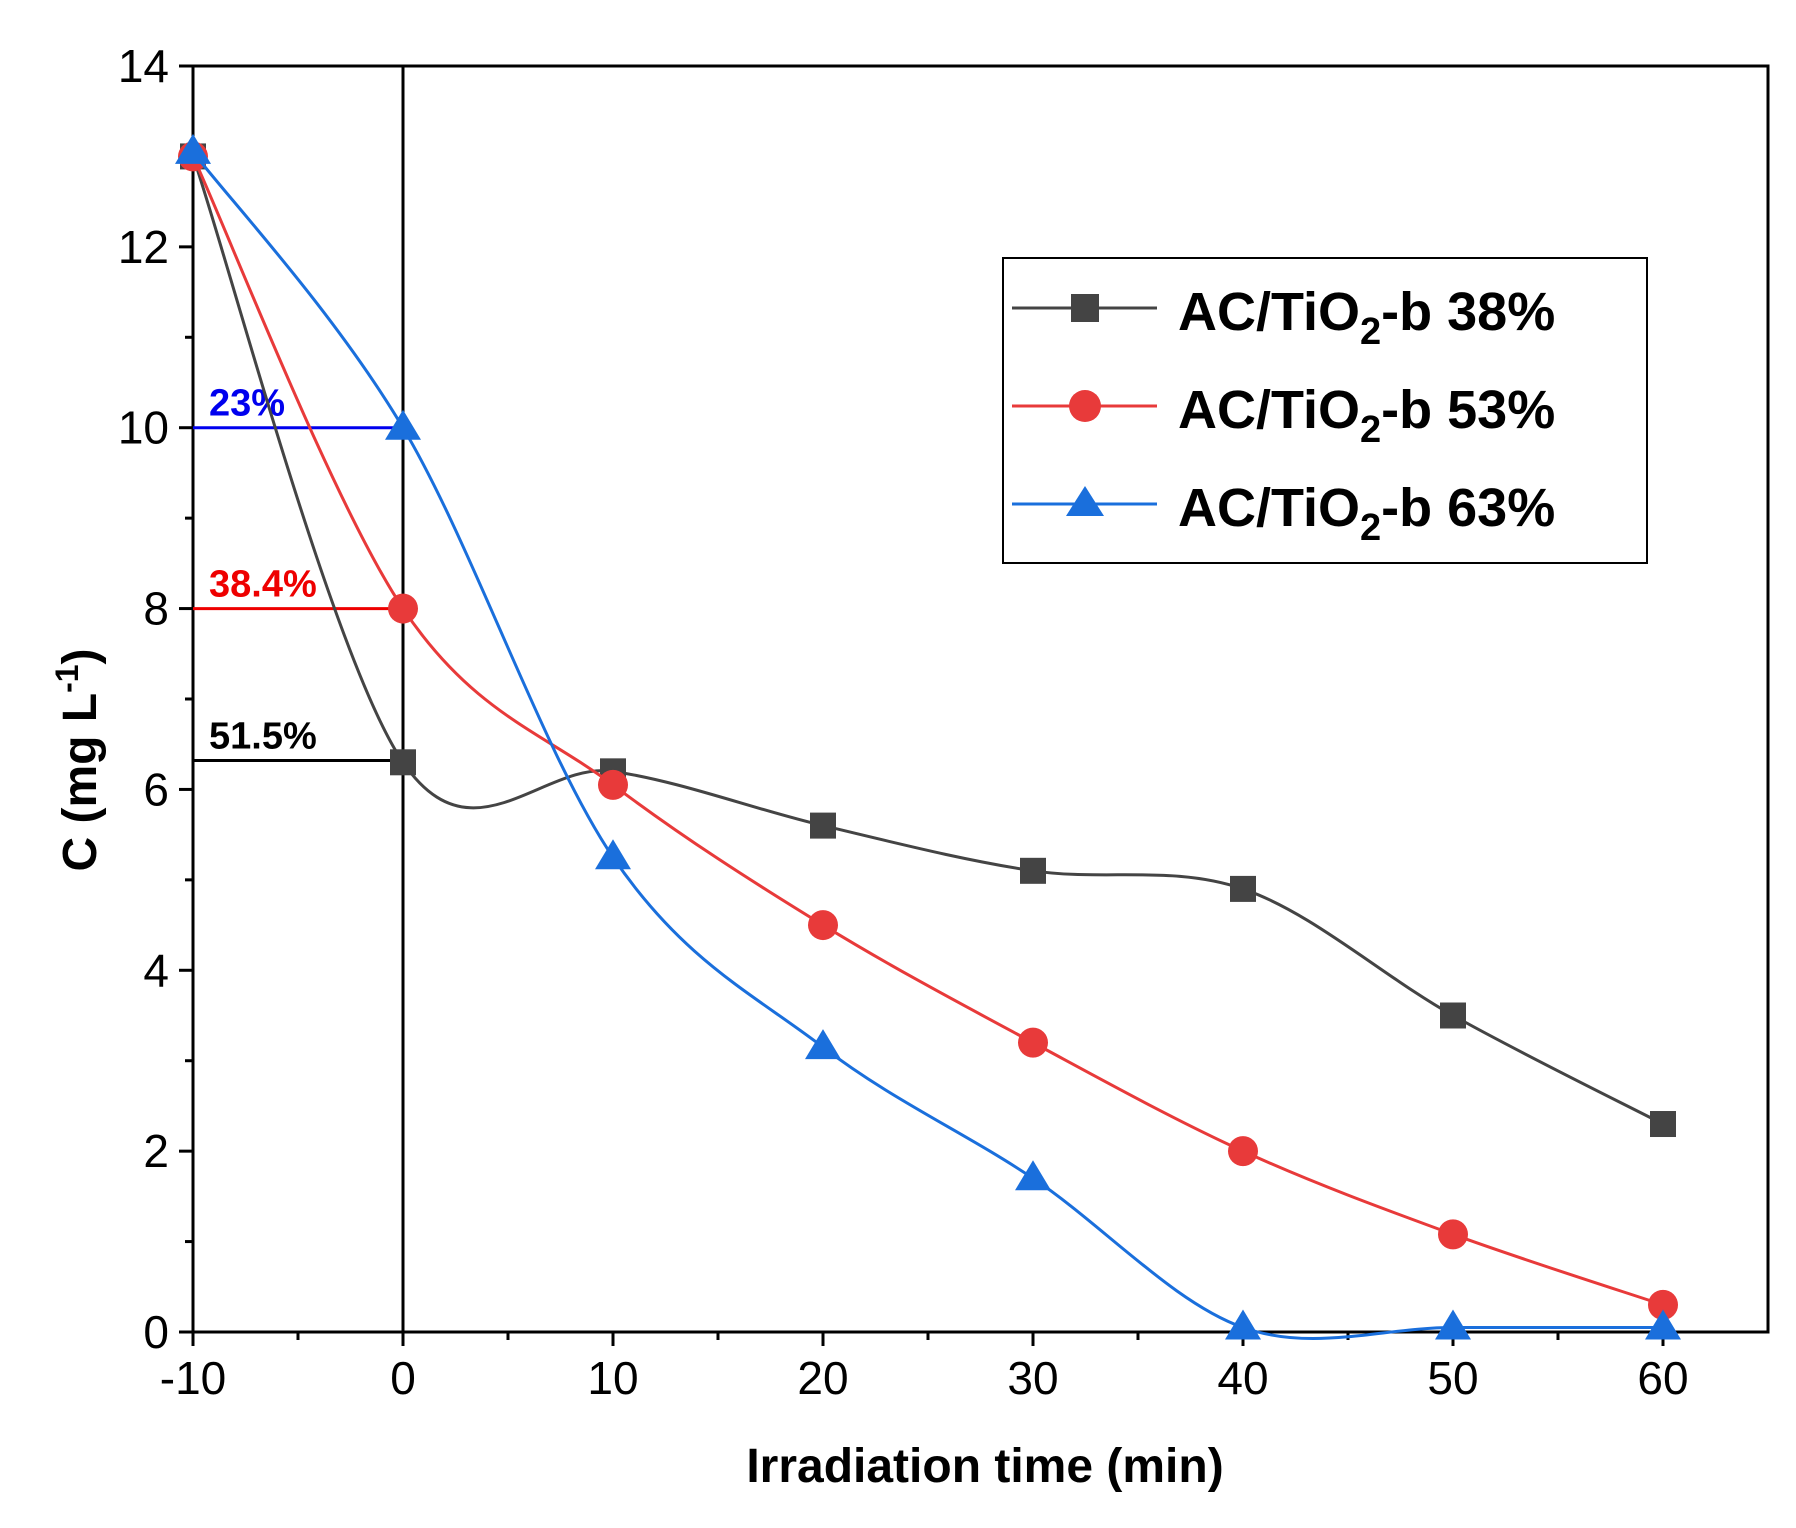 Image resolution: width=1796 pixels, height=1528 pixels. I want to click on legend-item-1: AC/TiO2-b 53%, so click(1283, 415).